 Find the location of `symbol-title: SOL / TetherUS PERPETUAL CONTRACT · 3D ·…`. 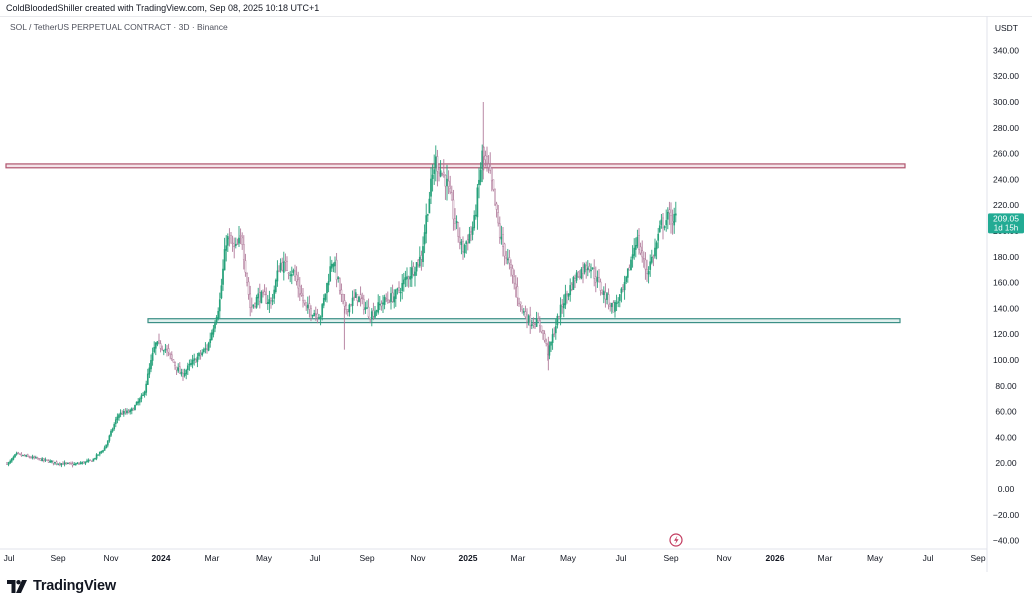

symbol-title: SOL / TetherUS PERPETUAL CONTRACT · 3D ·… is located at coordinates (119, 27).